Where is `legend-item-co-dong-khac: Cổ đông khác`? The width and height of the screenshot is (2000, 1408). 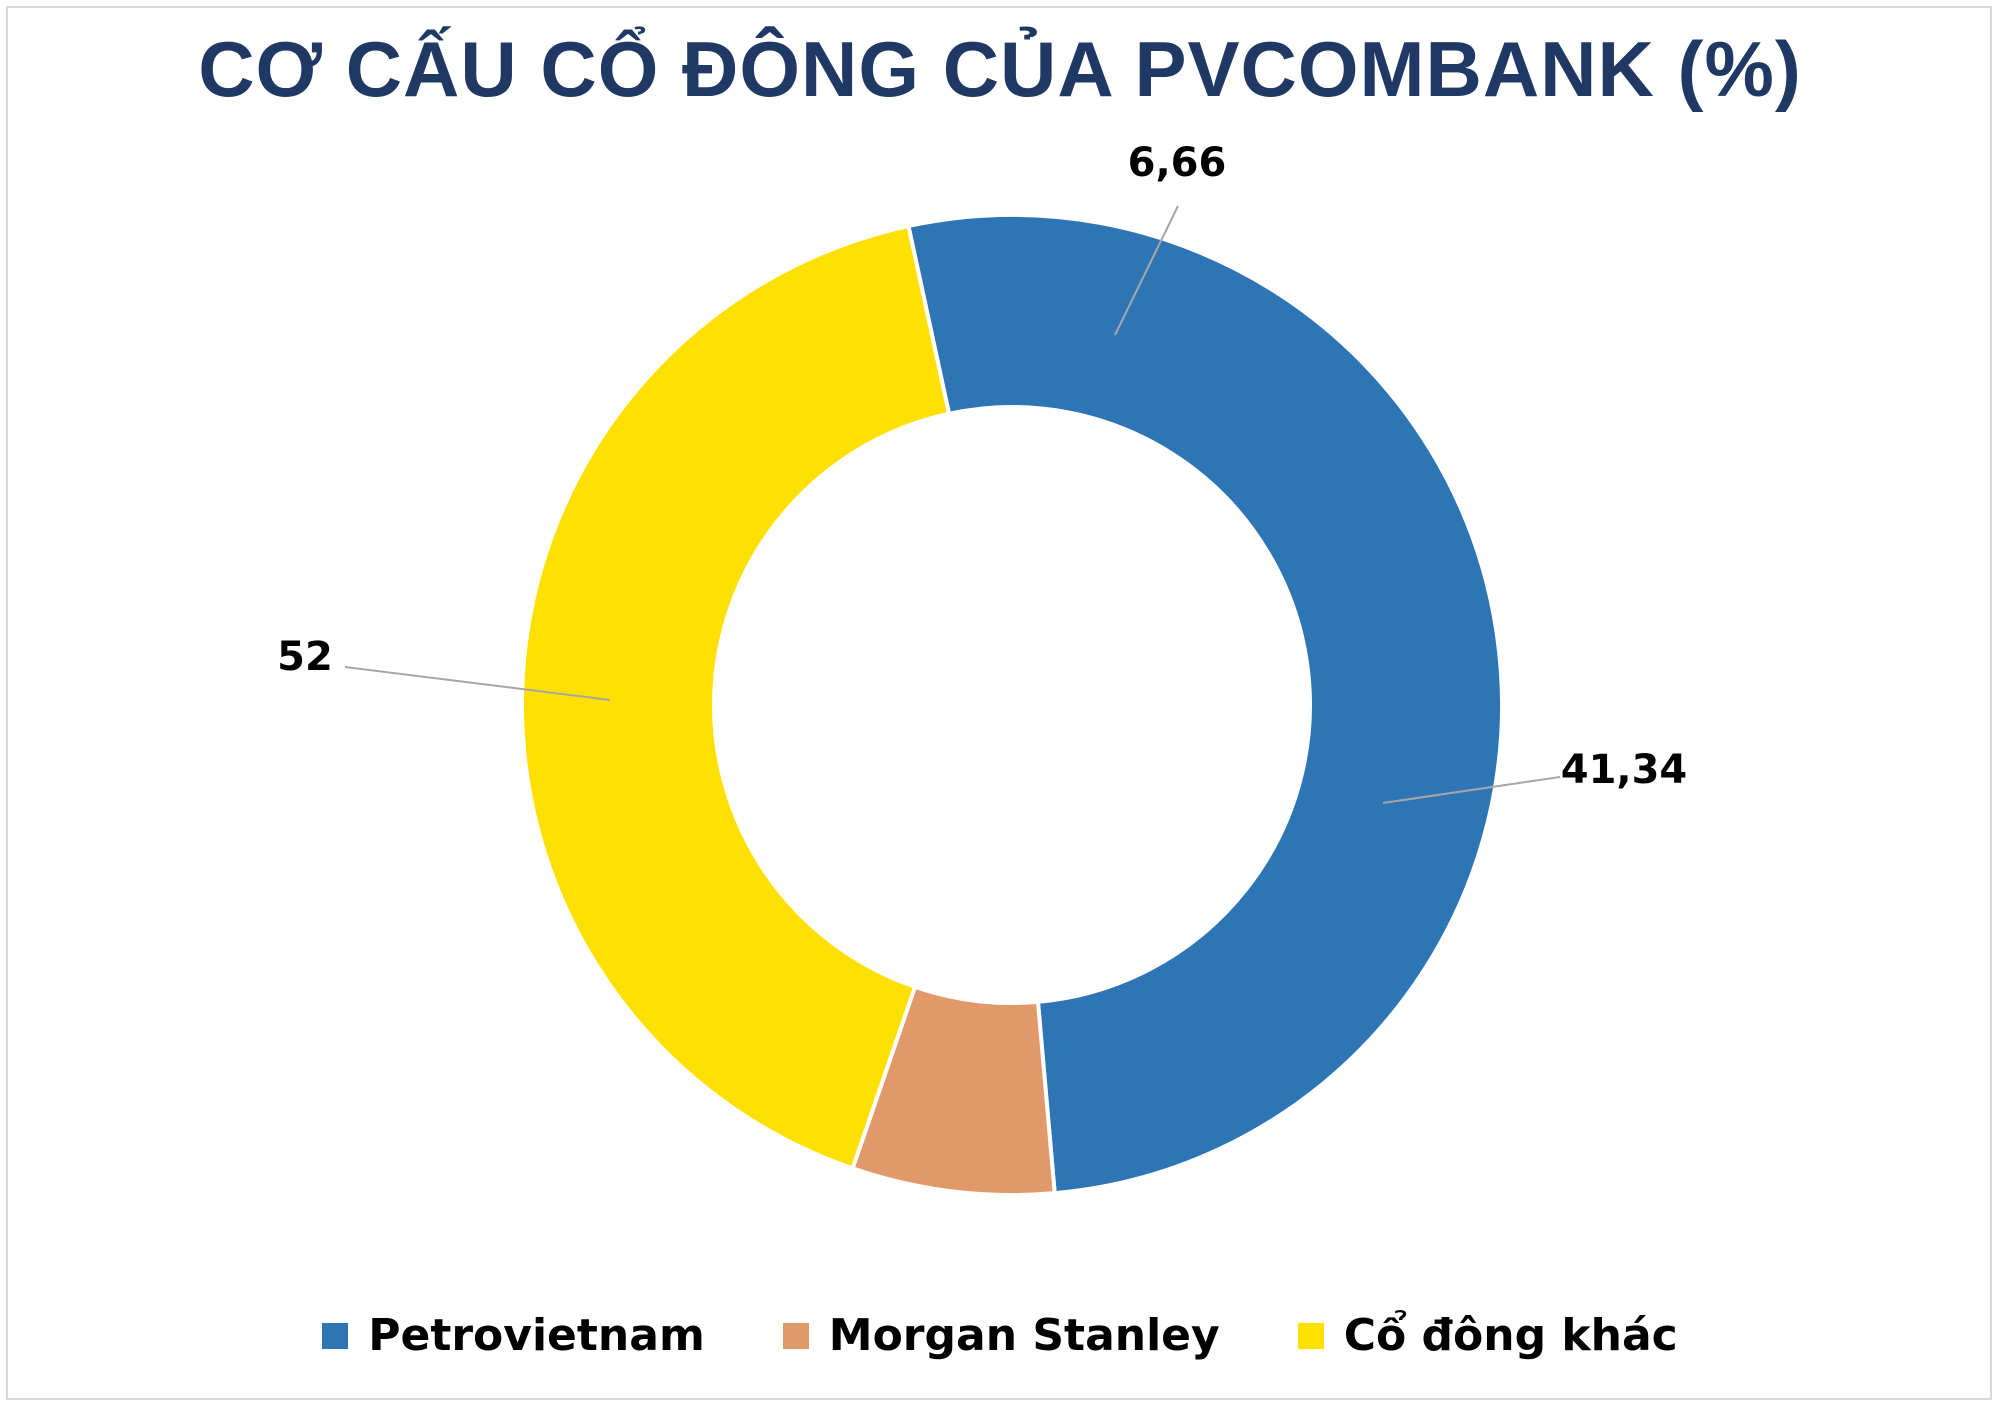
legend-item-co-dong-khac: Cổ đông khác is located at coordinates (1487, 1335).